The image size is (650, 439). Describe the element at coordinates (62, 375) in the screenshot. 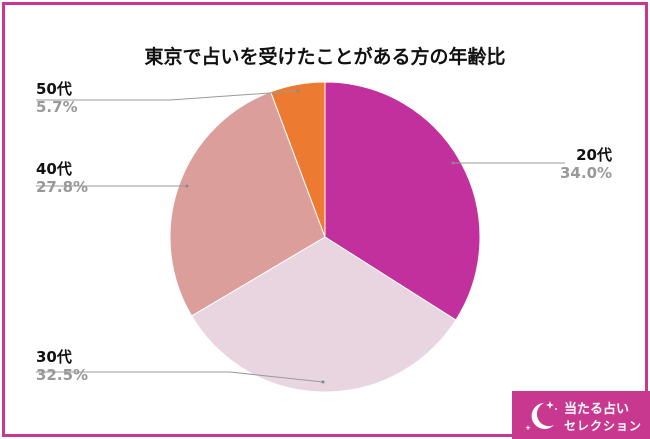

I see `slice-value: 32.5%` at that location.